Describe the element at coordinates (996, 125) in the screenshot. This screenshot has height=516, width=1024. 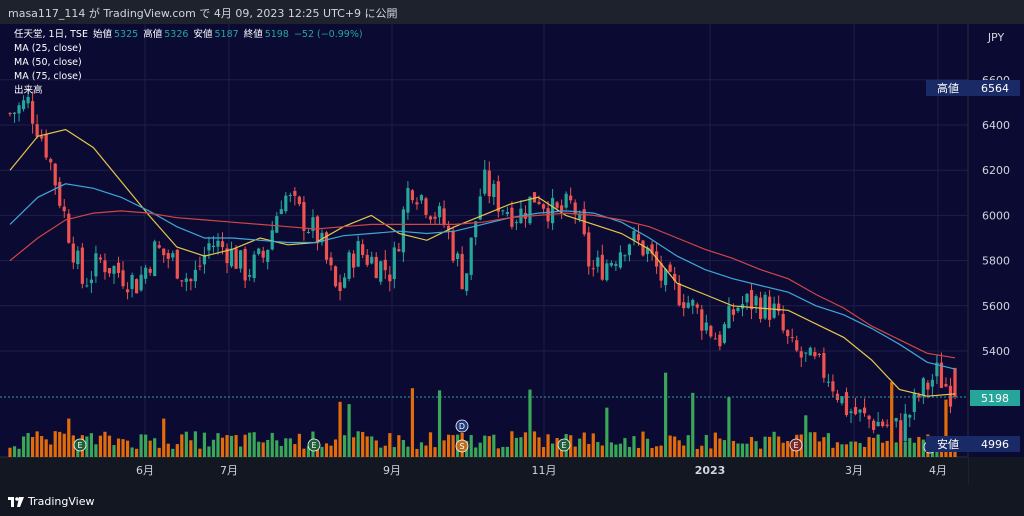
I see `price-tick-label: 6400` at that location.